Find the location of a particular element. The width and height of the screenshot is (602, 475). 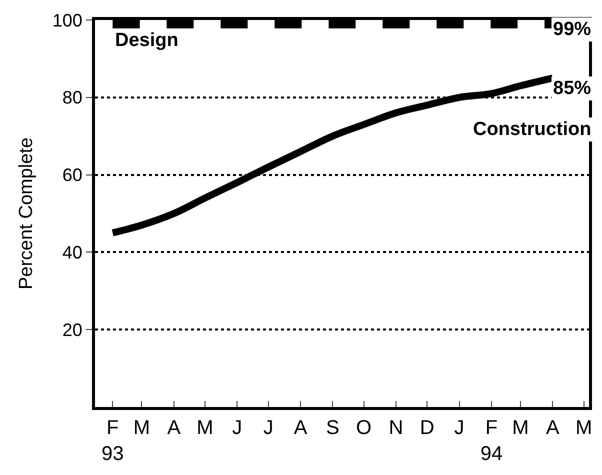

annotation: 85% is located at coordinates (572, 88).